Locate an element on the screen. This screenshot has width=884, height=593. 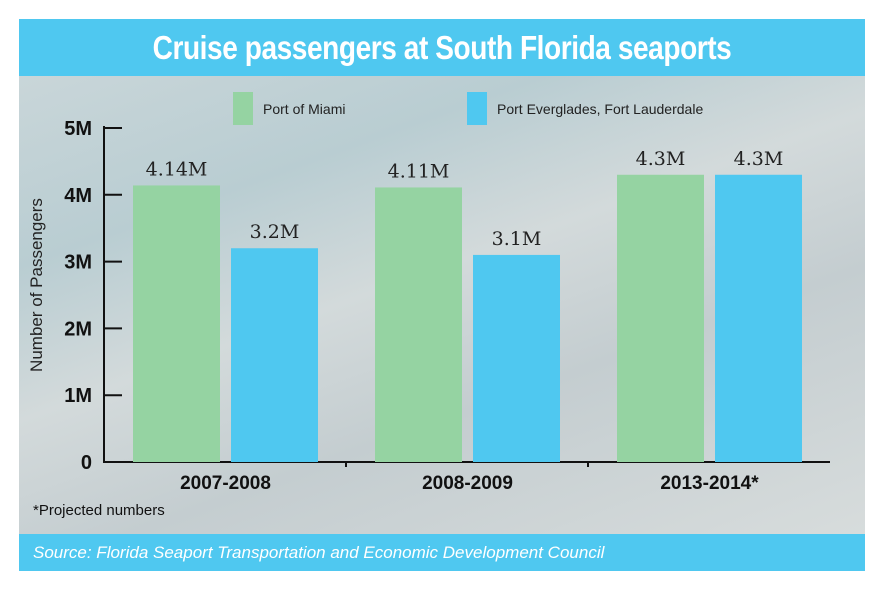
y-tick-label: 0 is located at coordinates (86, 463).